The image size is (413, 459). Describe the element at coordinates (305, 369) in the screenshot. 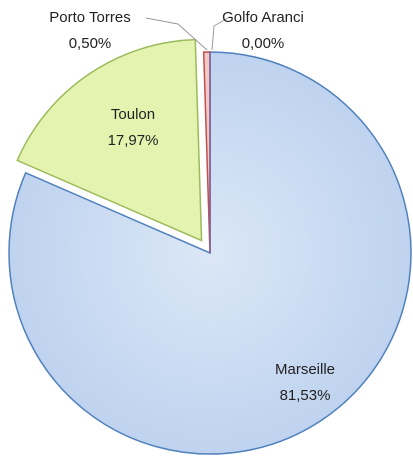

I see `slice-label: Marseille` at that location.